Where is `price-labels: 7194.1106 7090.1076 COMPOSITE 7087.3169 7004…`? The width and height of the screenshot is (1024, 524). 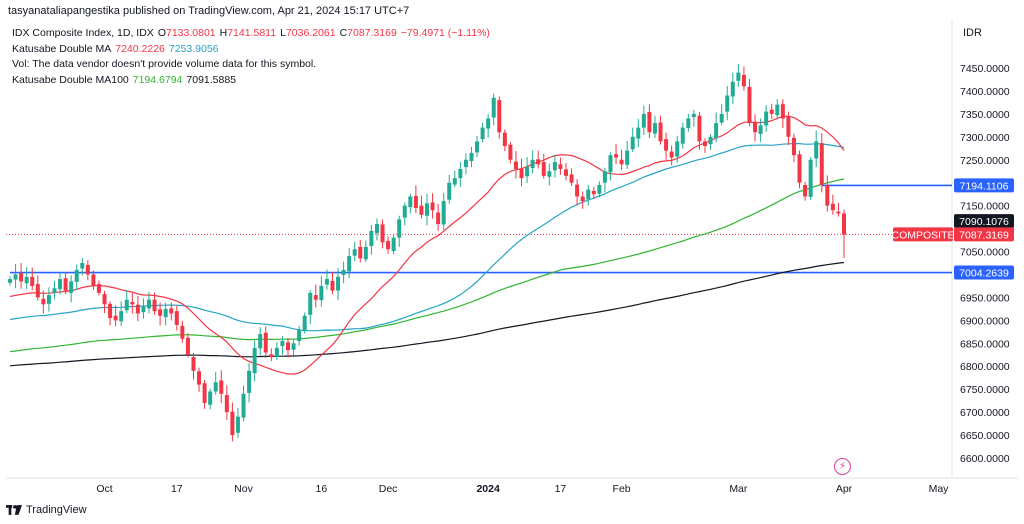 price-labels: 7194.1106 7090.1076 COMPOSITE 7087.3169 7004… is located at coordinates (952, 229).